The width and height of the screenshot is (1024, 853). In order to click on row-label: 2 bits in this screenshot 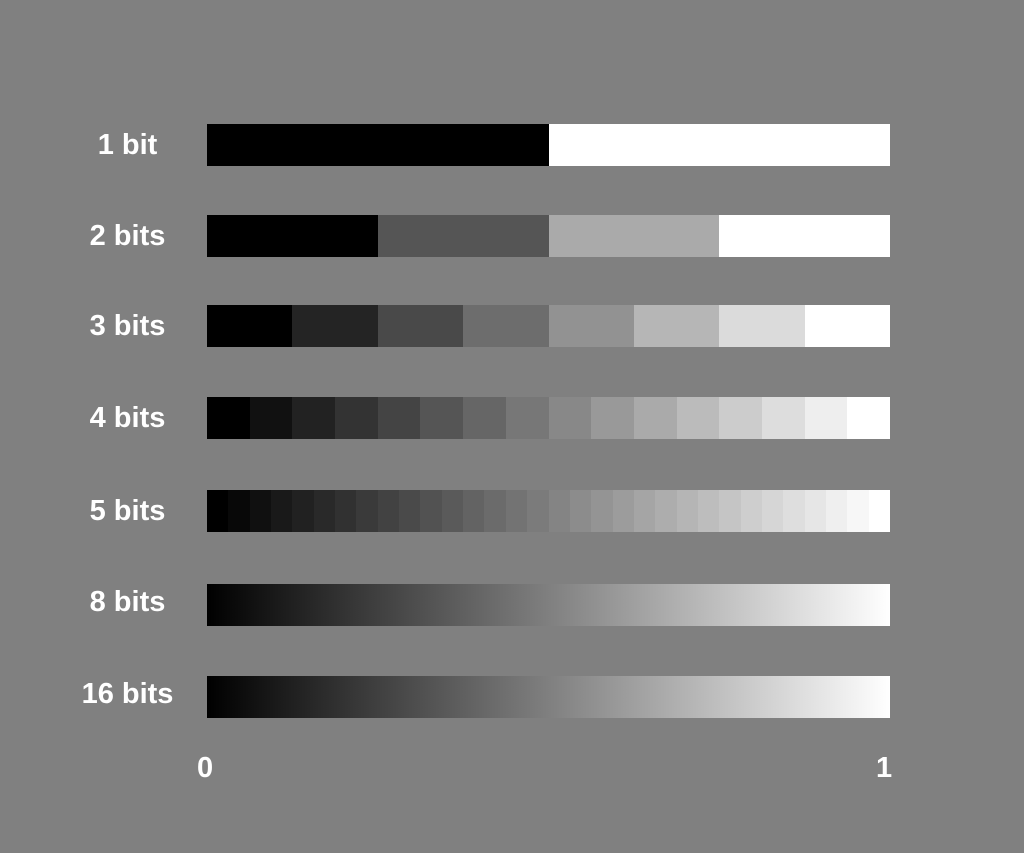, I will do `click(127, 236)`.